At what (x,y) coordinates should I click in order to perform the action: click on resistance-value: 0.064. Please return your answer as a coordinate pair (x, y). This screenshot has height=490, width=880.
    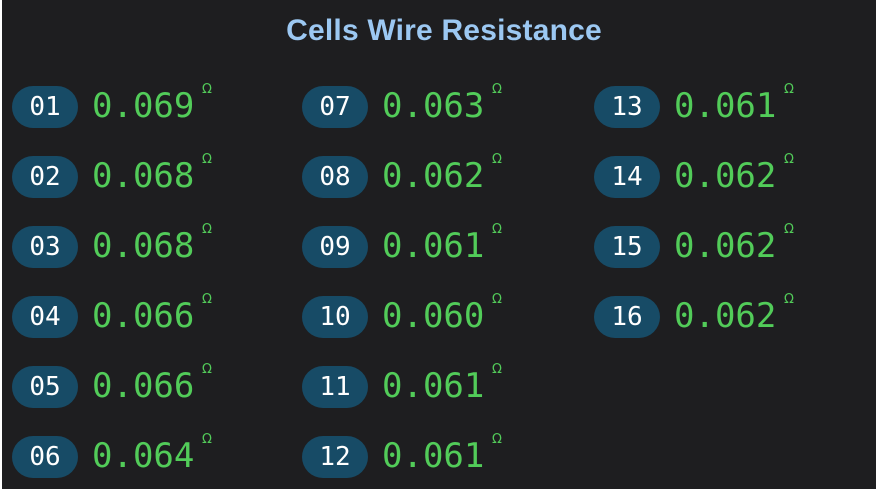
    Looking at the image, I should click on (143, 456).